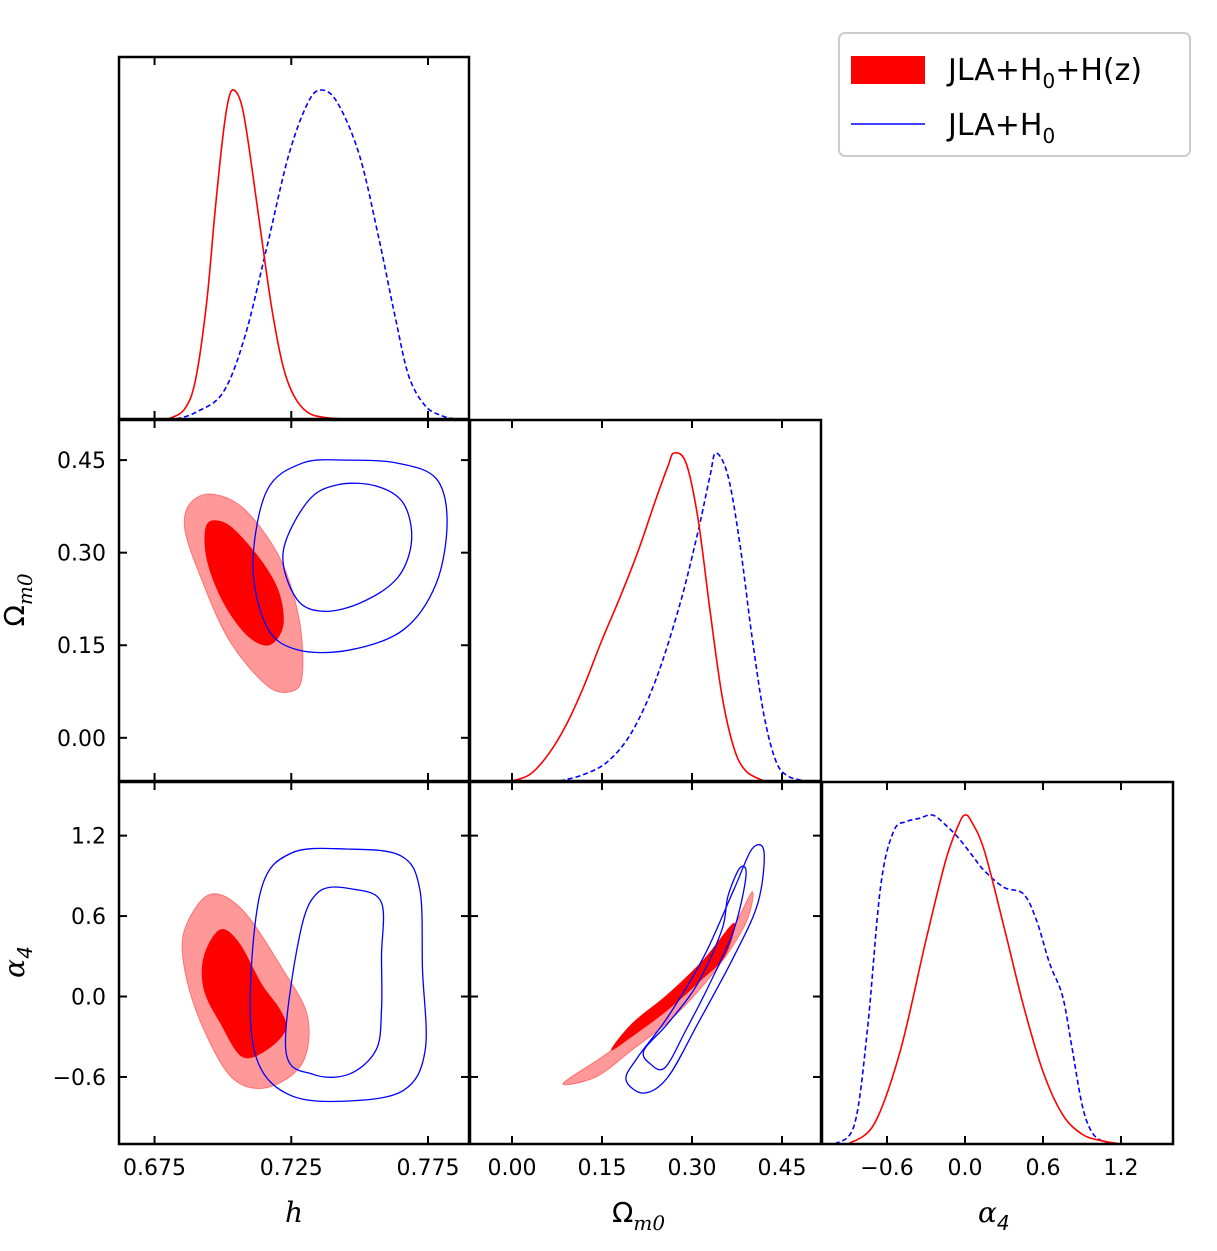 Image resolution: width=1217 pixels, height=1251 pixels. Describe the element at coordinates (81, 739) in the screenshot. I see `y-tick-label-Om: 0.00` at that location.